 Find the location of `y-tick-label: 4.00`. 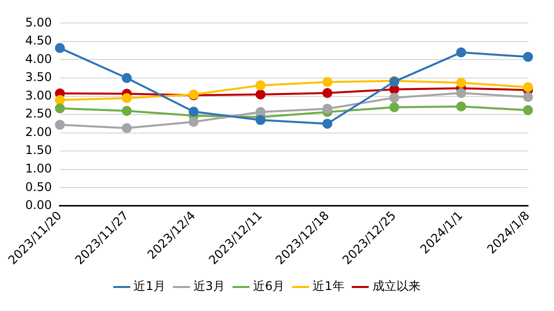

y-tick-label: 4.00 is located at coordinates (38, 59).